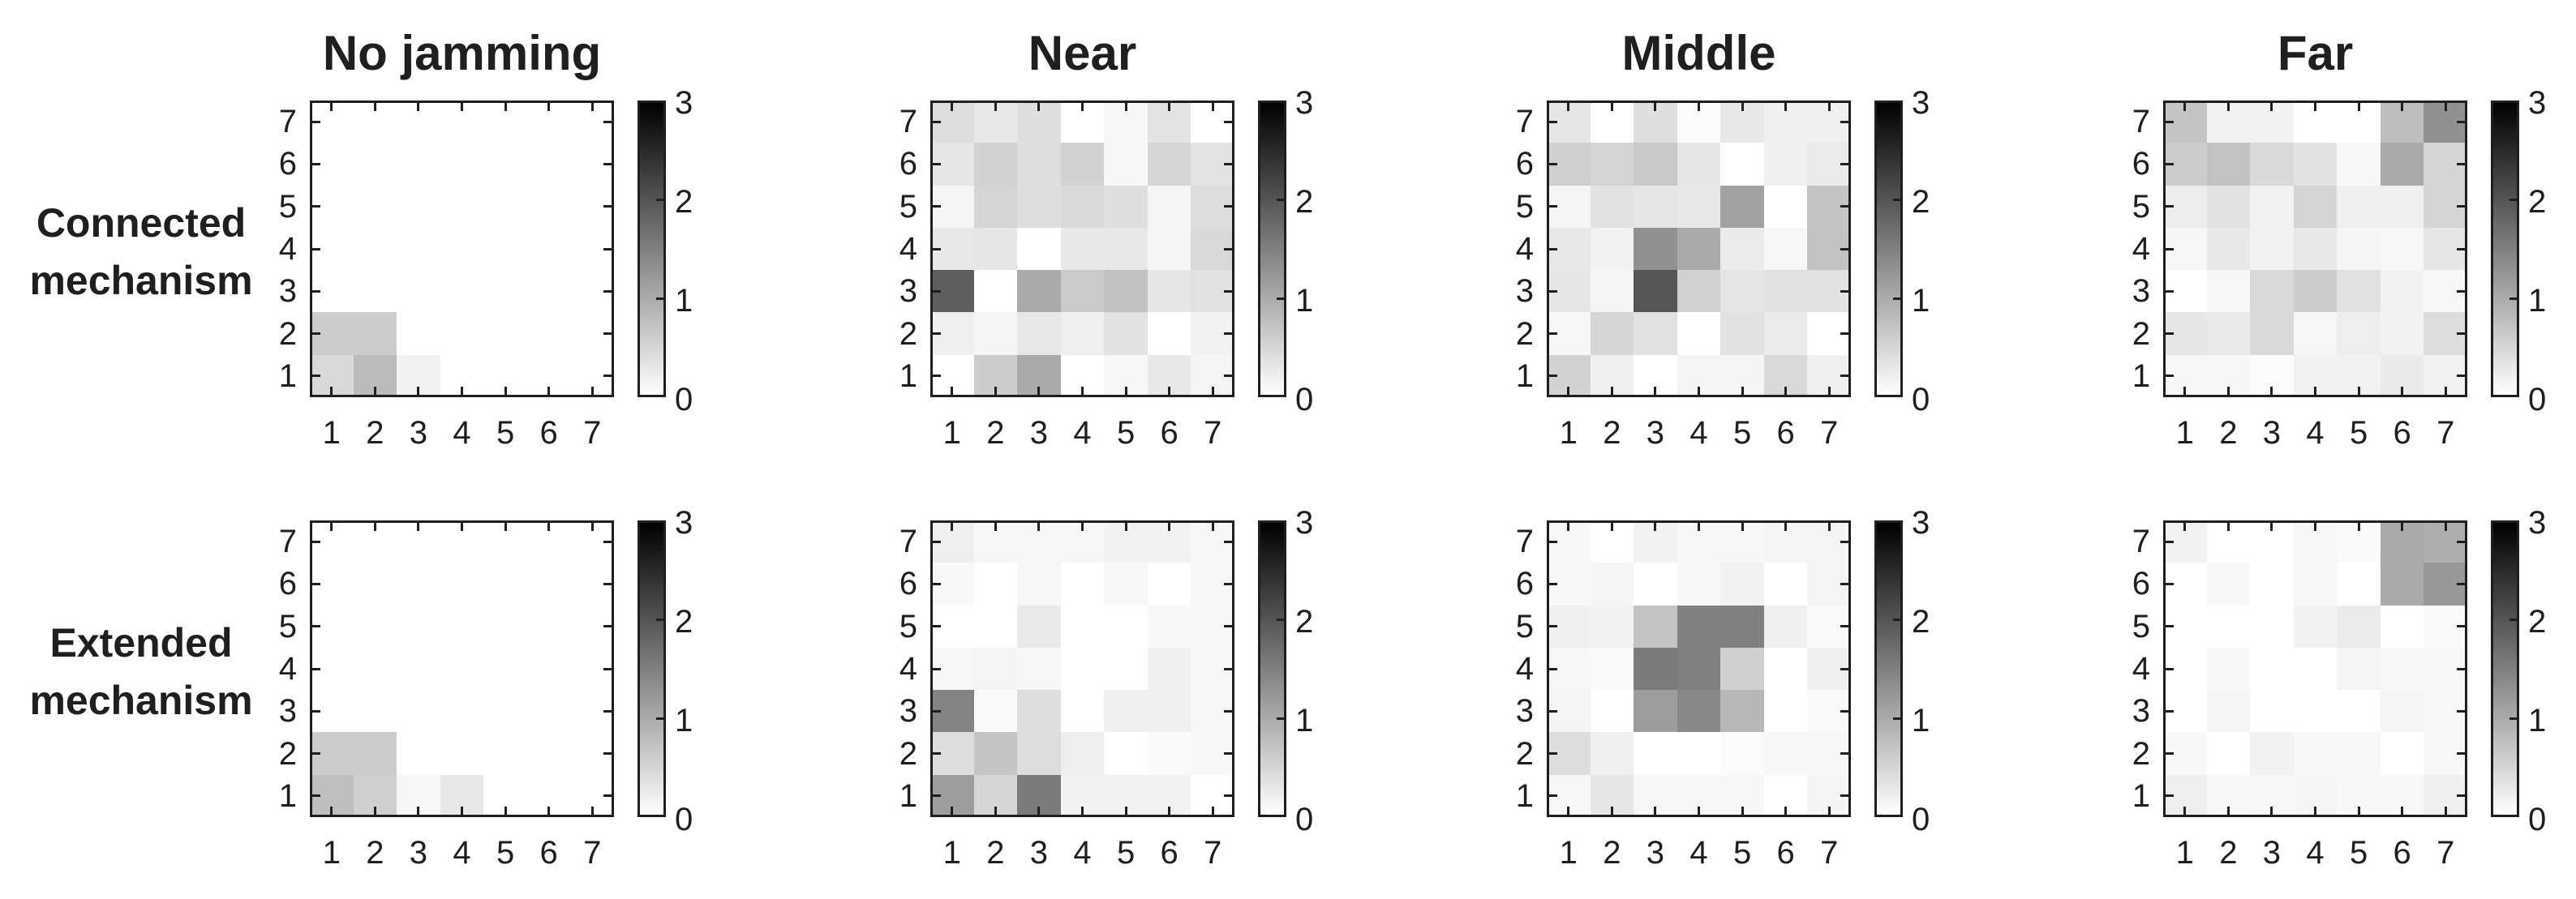 Image resolution: width=2576 pixels, height=899 pixels. I want to click on y-tick-label: 2, so click(1524, 333).